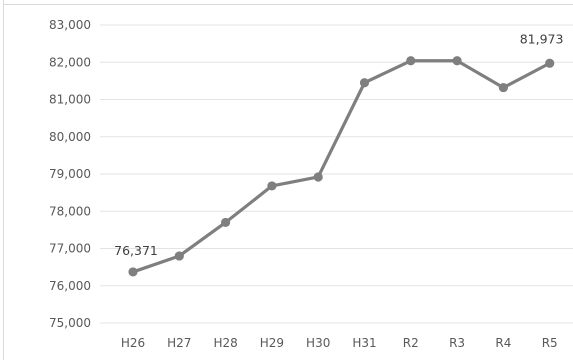  Describe the element at coordinates (70, 211) in the screenshot. I see `y-tick-label: 78,000` at that location.